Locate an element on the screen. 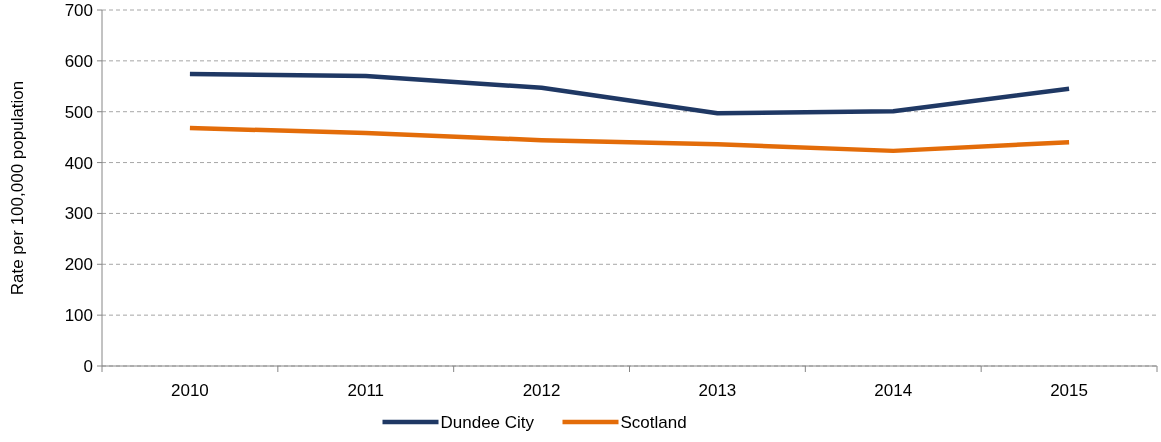 This screenshot has height=442, width=1161. x-tick-label: 2013 is located at coordinates (717, 390).